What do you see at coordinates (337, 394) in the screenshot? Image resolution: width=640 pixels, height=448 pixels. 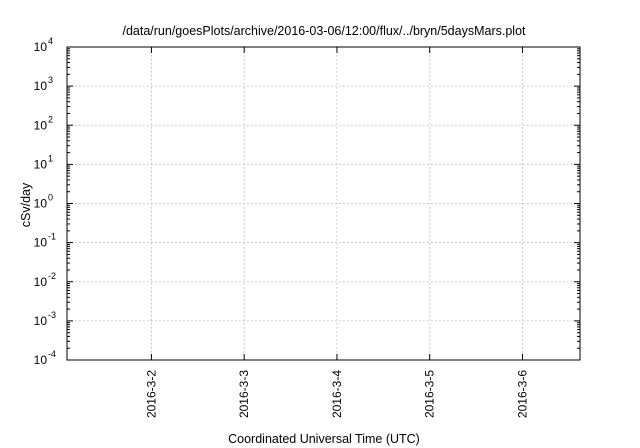 I see `x-tick-label: 2016-3-4` at bounding box center [337, 394].